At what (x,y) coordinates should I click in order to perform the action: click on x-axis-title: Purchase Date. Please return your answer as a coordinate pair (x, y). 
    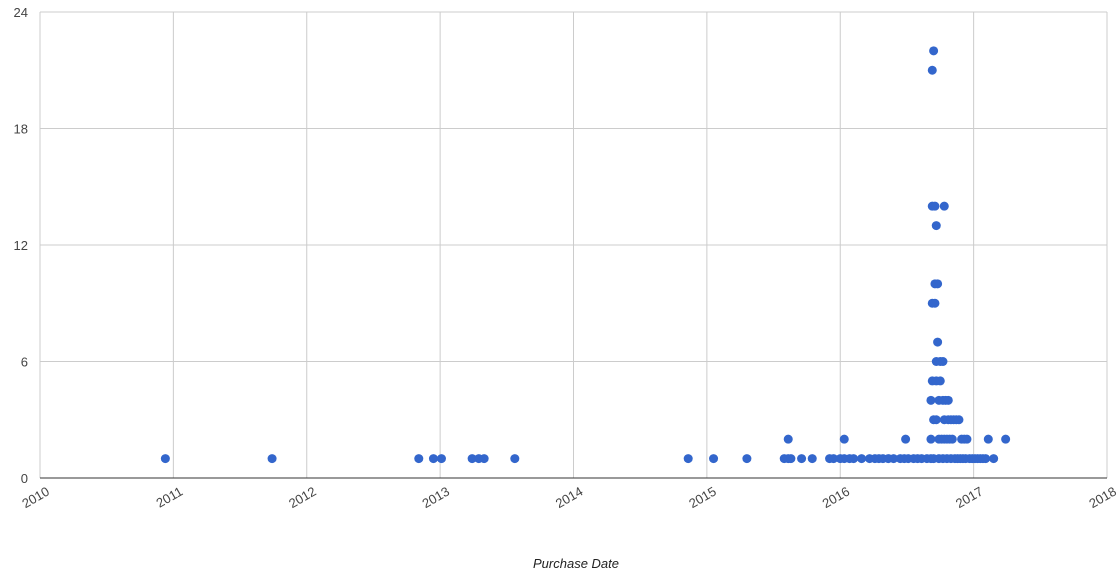
    Looking at the image, I should click on (576, 563).